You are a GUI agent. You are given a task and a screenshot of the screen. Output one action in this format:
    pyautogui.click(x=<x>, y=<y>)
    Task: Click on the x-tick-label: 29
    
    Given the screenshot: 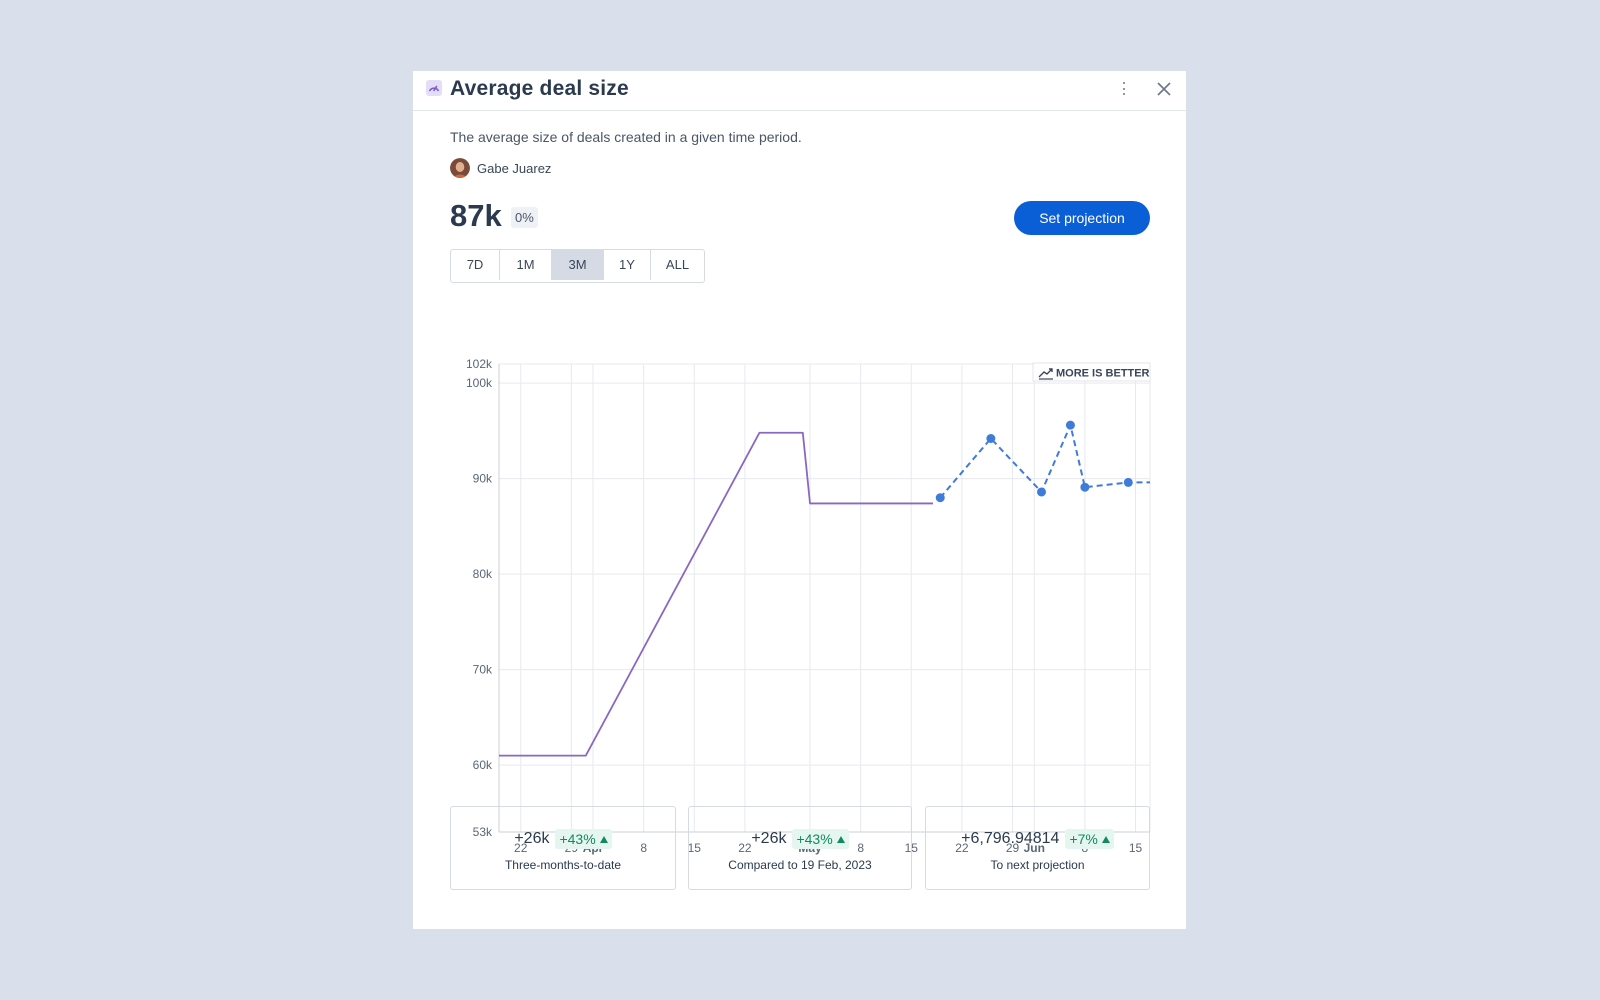 What is the action you would take?
    pyautogui.click(x=1013, y=848)
    